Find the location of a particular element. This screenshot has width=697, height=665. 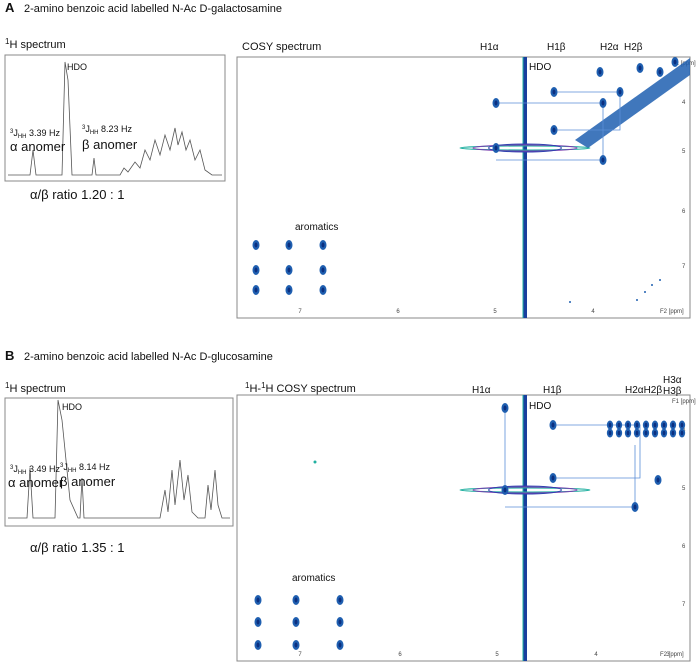

coupling: 3JHH 8.14 Hz is located at coordinates (85, 468).